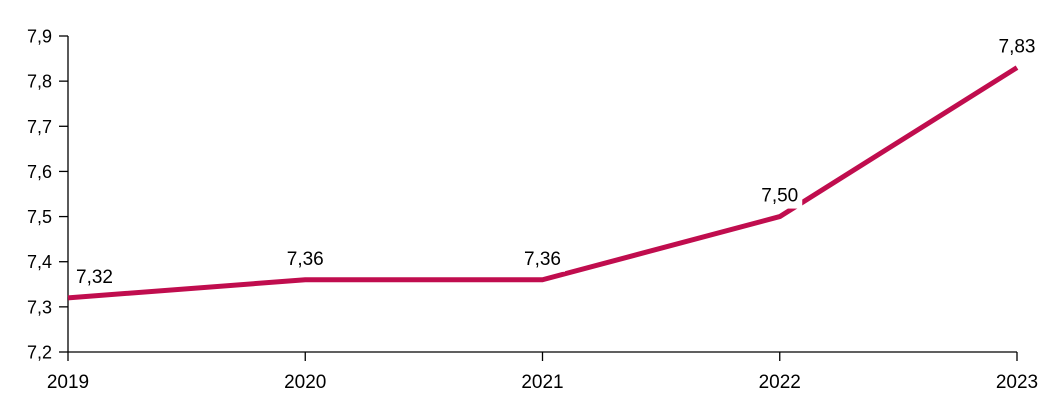  Describe the element at coordinates (39, 82) in the screenshot. I see `y-tick-label: 7,8` at that location.